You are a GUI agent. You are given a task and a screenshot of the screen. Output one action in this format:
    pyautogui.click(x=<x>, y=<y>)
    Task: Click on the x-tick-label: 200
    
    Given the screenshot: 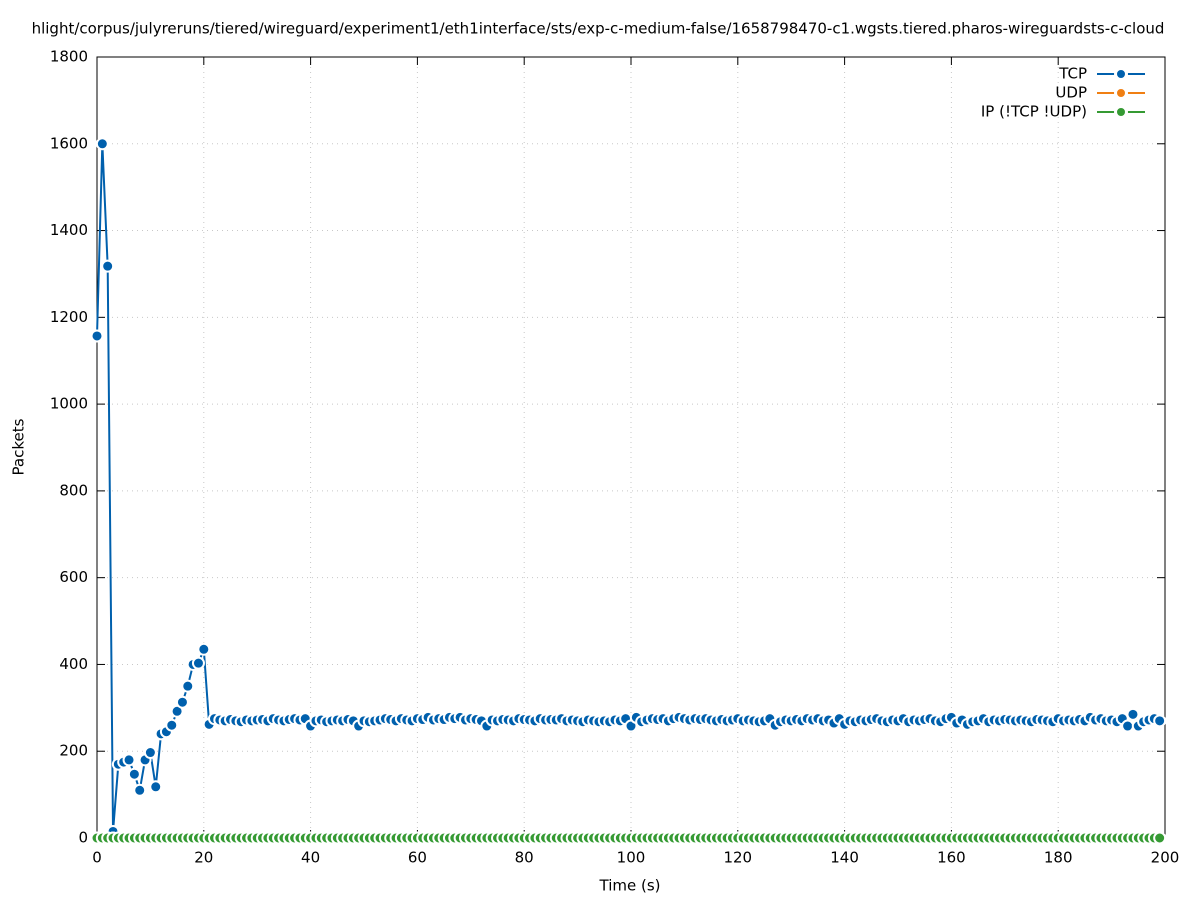 What is the action you would take?
    pyautogui.click(x=1165, y=858)
    